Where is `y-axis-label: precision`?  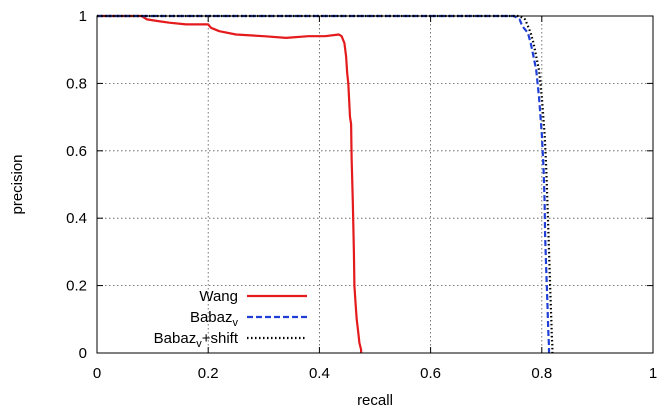
y-axis-label: precision is located at coordinates (17, 184).